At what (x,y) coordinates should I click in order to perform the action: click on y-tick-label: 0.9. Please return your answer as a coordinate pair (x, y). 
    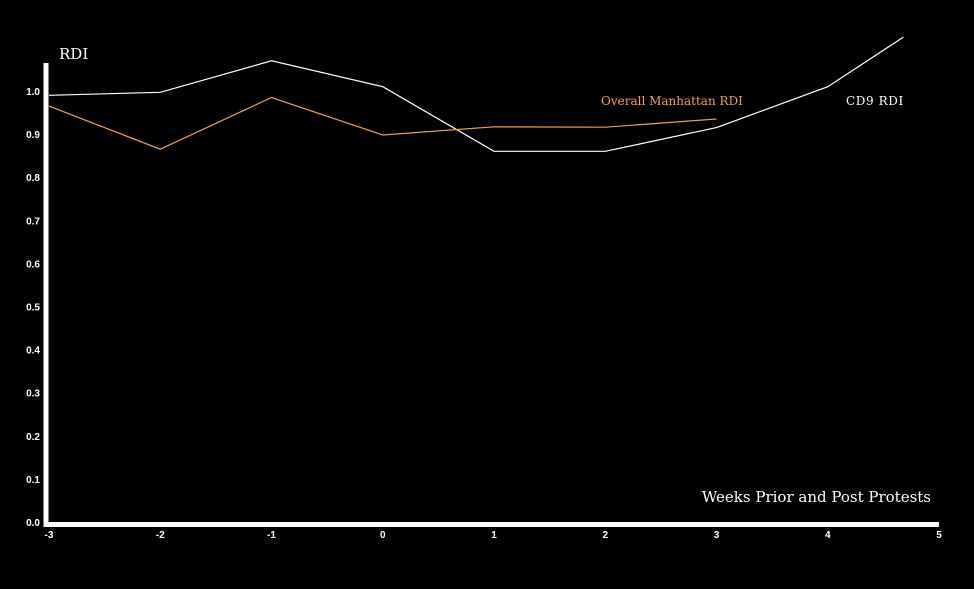
    Looking at the image, I should click on (33, 135).